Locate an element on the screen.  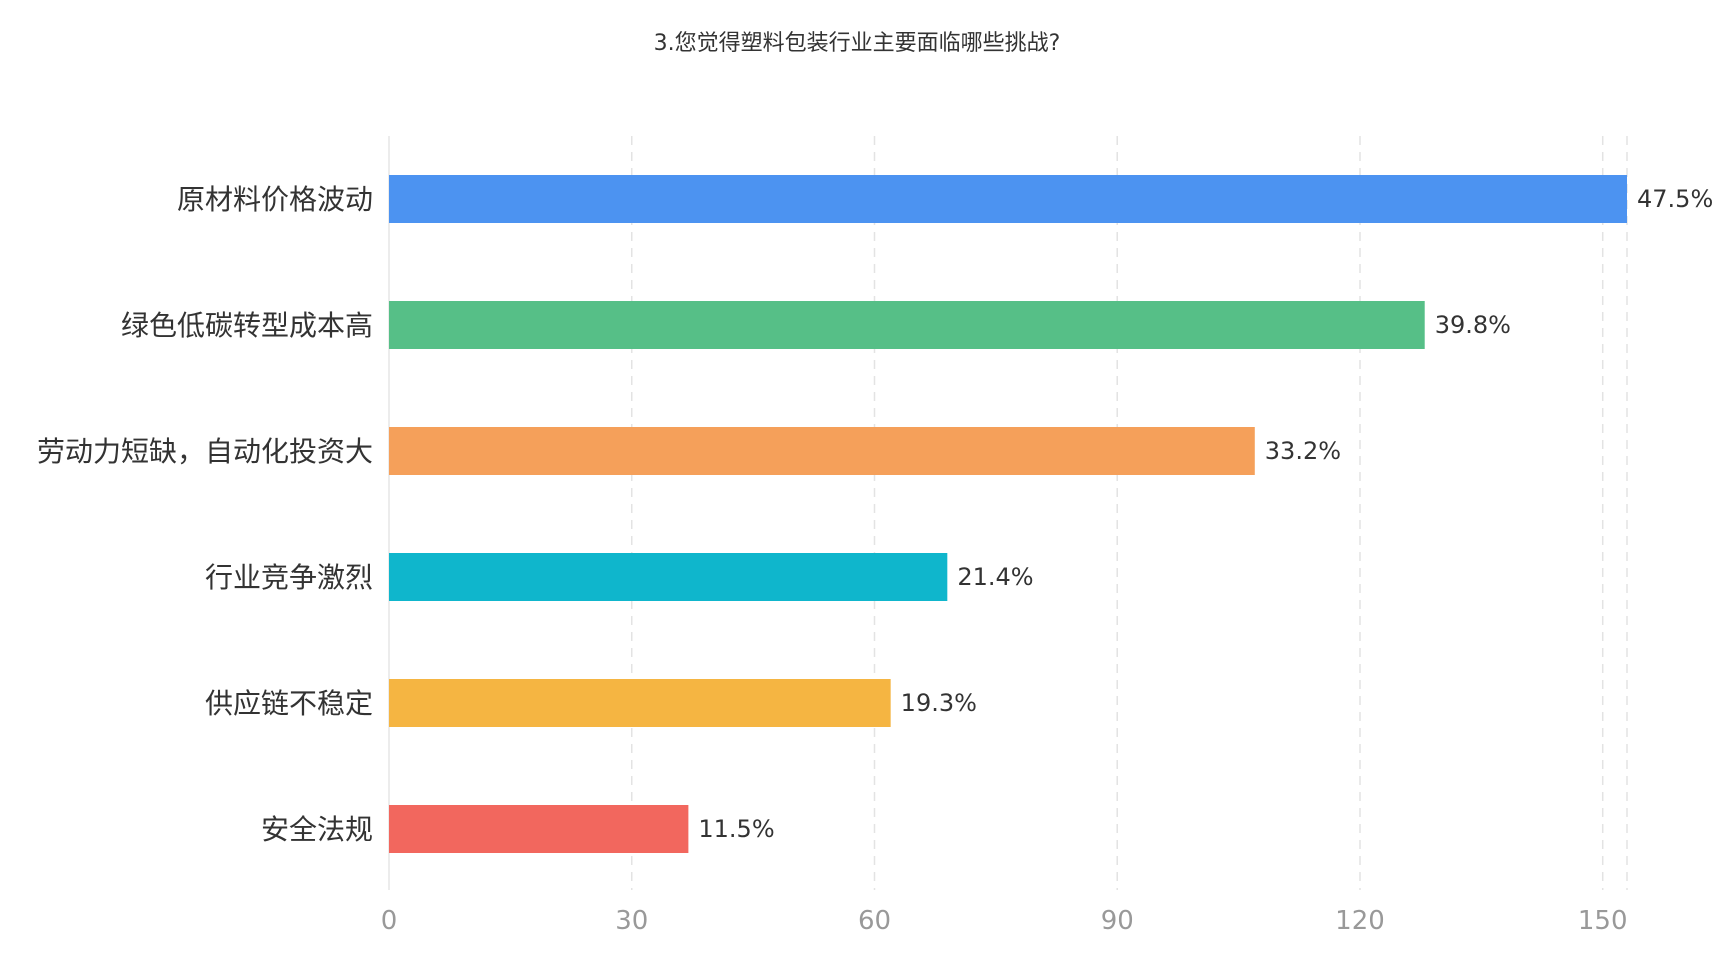
category-label: 供应链不稳定 is located at coordinates (289, 703).